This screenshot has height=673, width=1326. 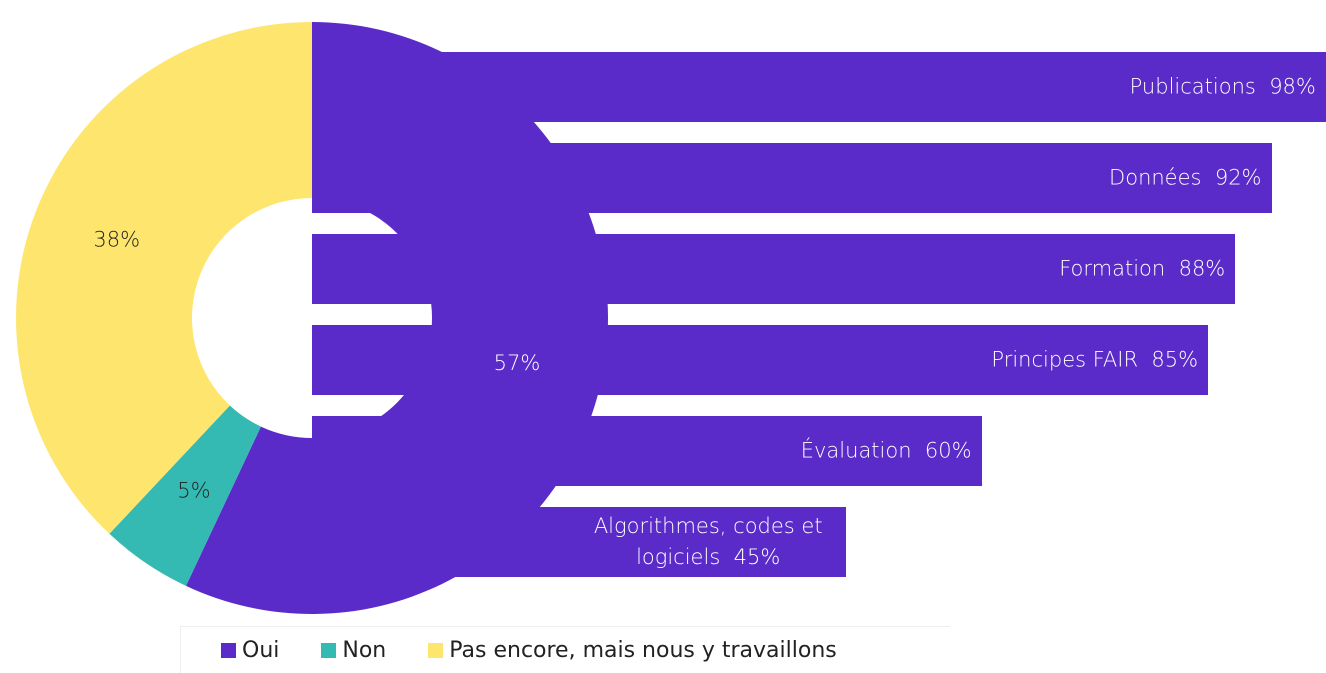 I want to click on legend-item: Pas encore, mais nous y travaillons, so click(x=632, y=650).